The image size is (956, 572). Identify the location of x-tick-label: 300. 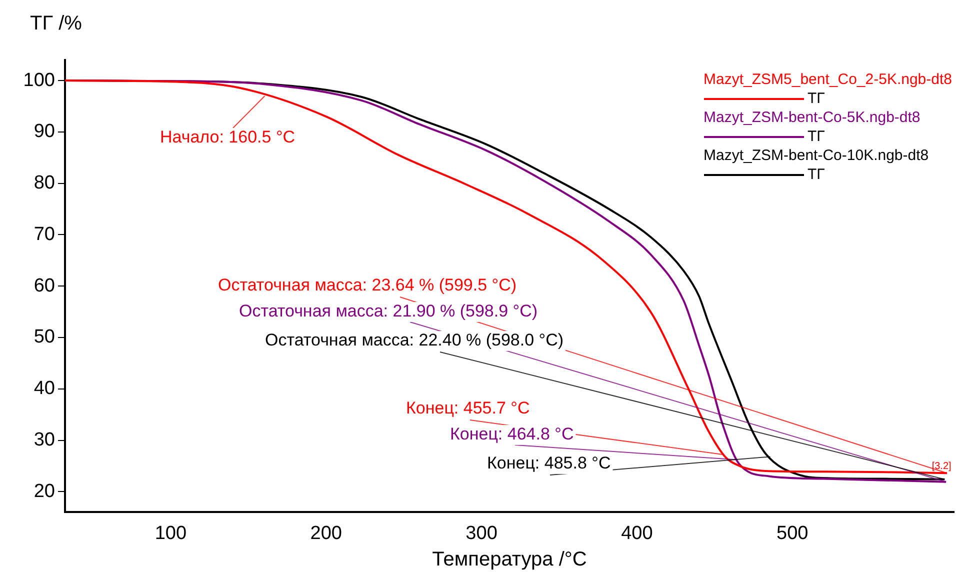
(482, 533).